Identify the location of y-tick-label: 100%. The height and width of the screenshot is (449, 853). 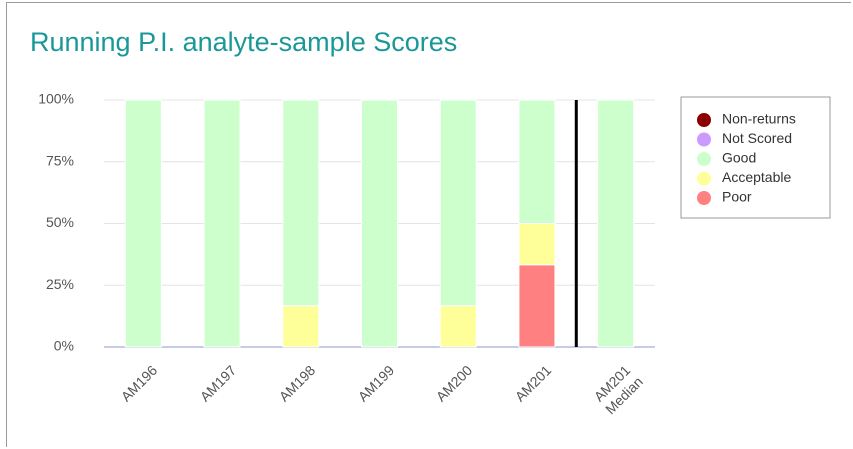
(56, 99).